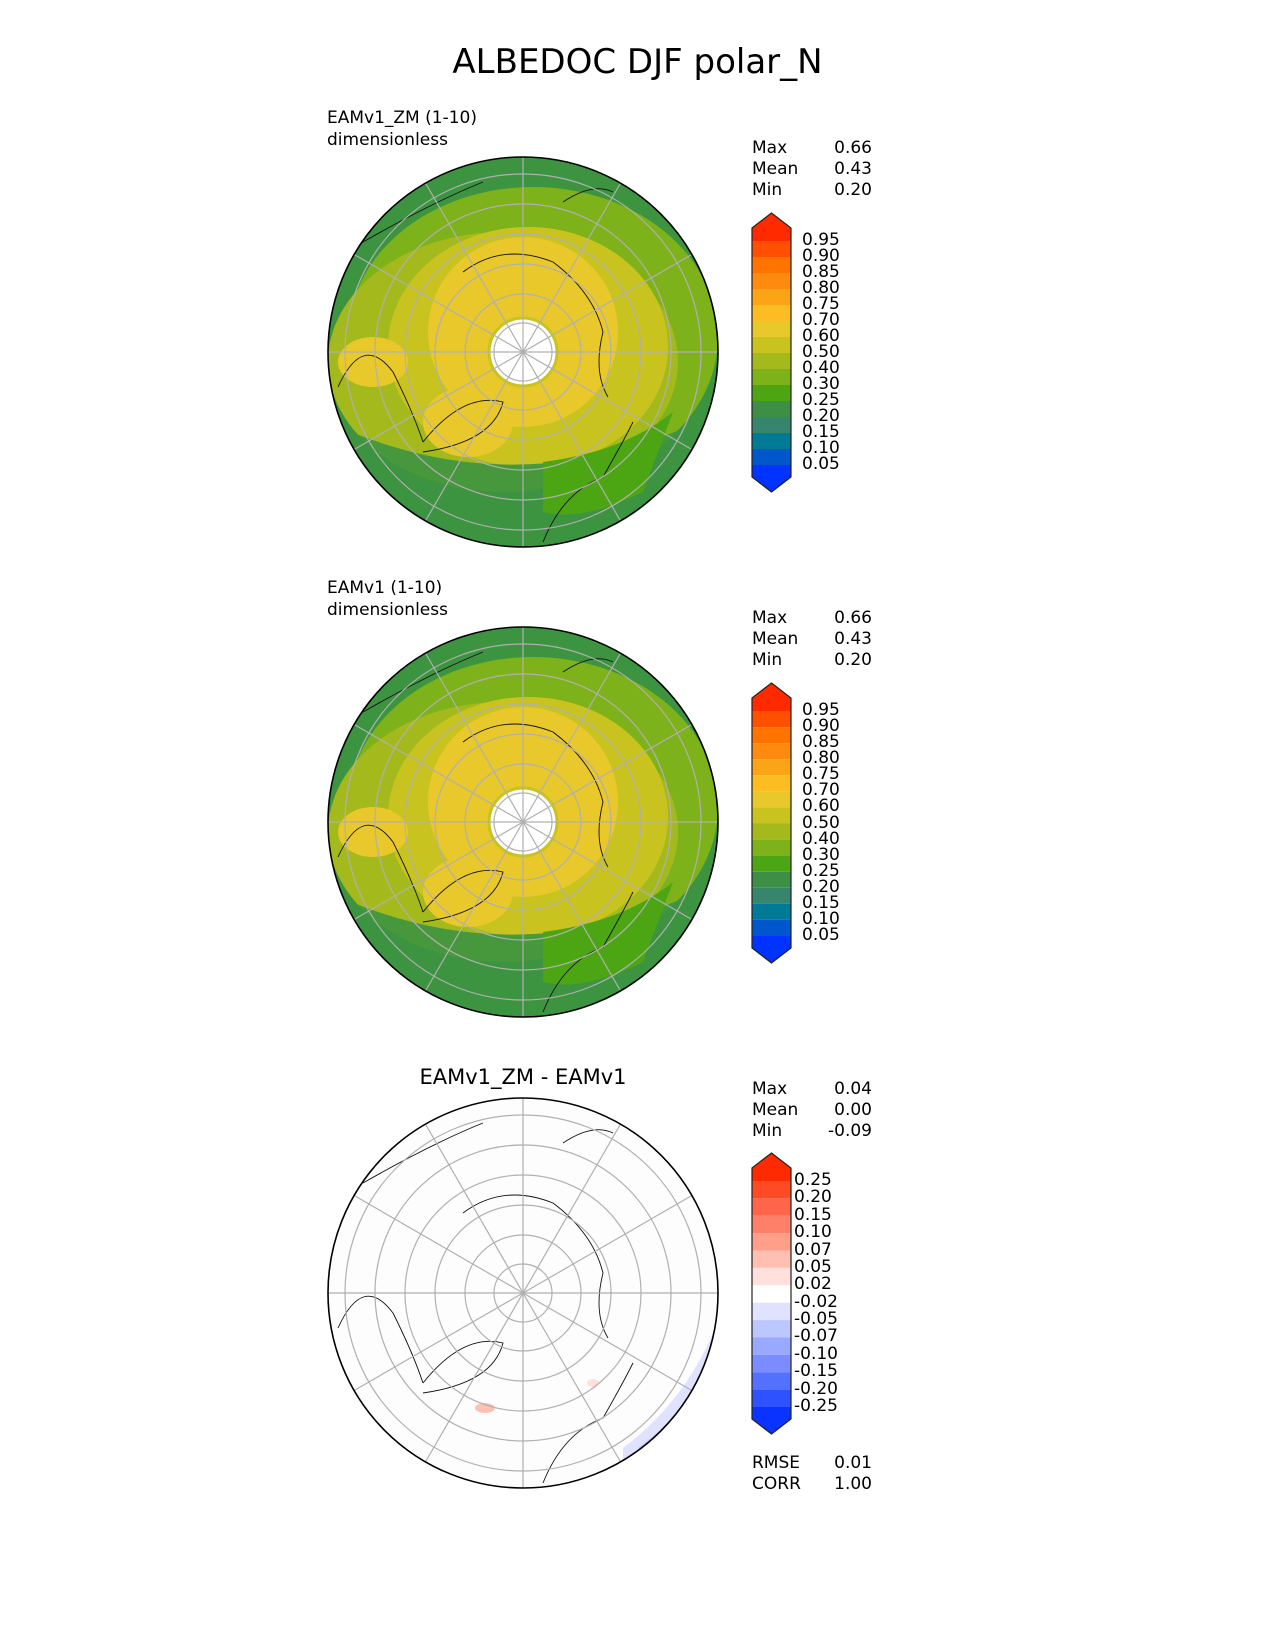 Image resolution: width=1275 pixels, height=1650 pixels. Describe the element at coordinates (853, 1110) in the screenshot. I see `stat-mean-value: 0.00` at that location.